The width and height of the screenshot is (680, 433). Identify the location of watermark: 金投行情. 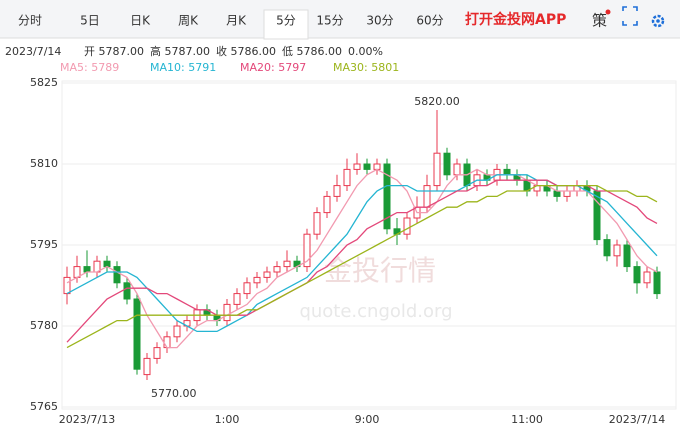
(380, 270).